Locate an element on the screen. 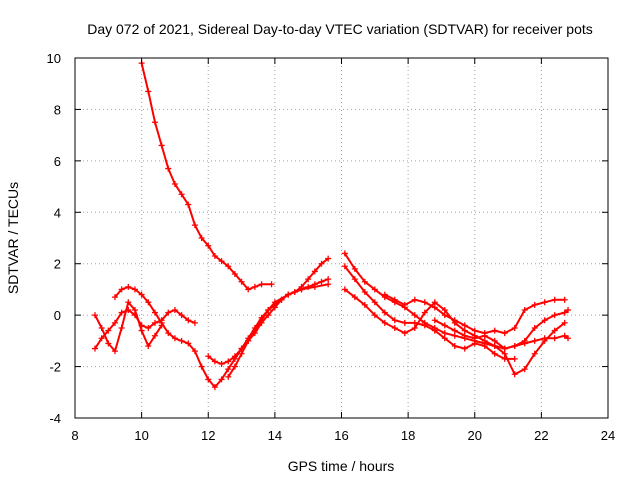 The height and width of the screenshot is (480, 640). x-tick-label: 16 is located at coordinates (341, 435).